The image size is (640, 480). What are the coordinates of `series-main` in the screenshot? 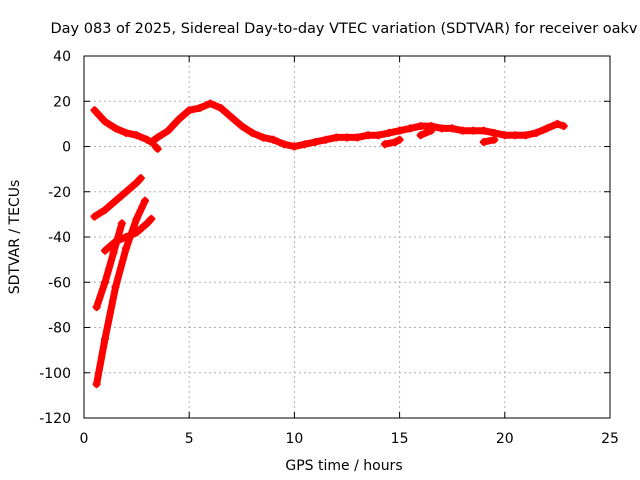 It's located at (329, 125).